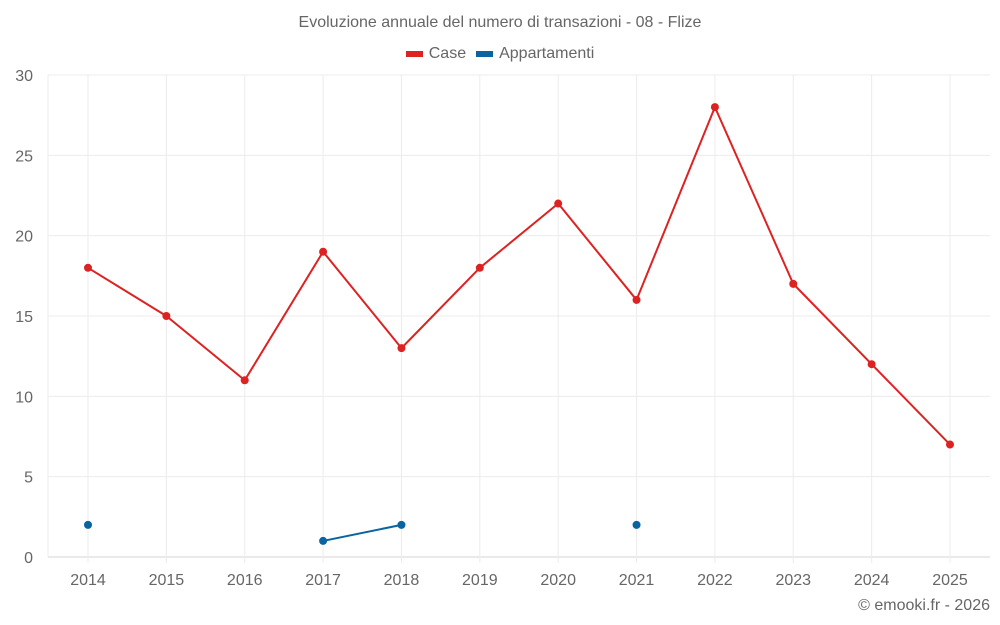  I want to click on series-appartamenti, so click(362, 532).